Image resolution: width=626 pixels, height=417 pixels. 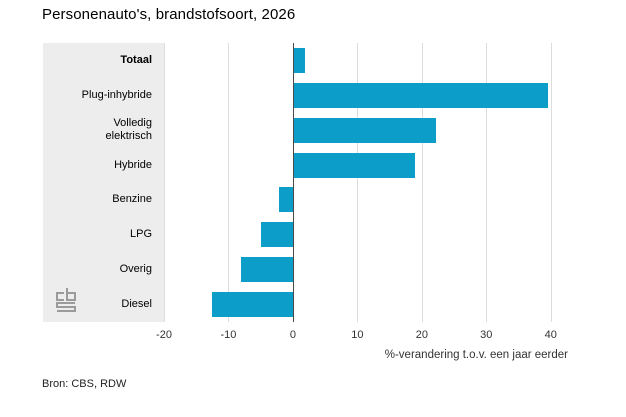 I want to click on cbs-logo, so click(x=66, y=300).